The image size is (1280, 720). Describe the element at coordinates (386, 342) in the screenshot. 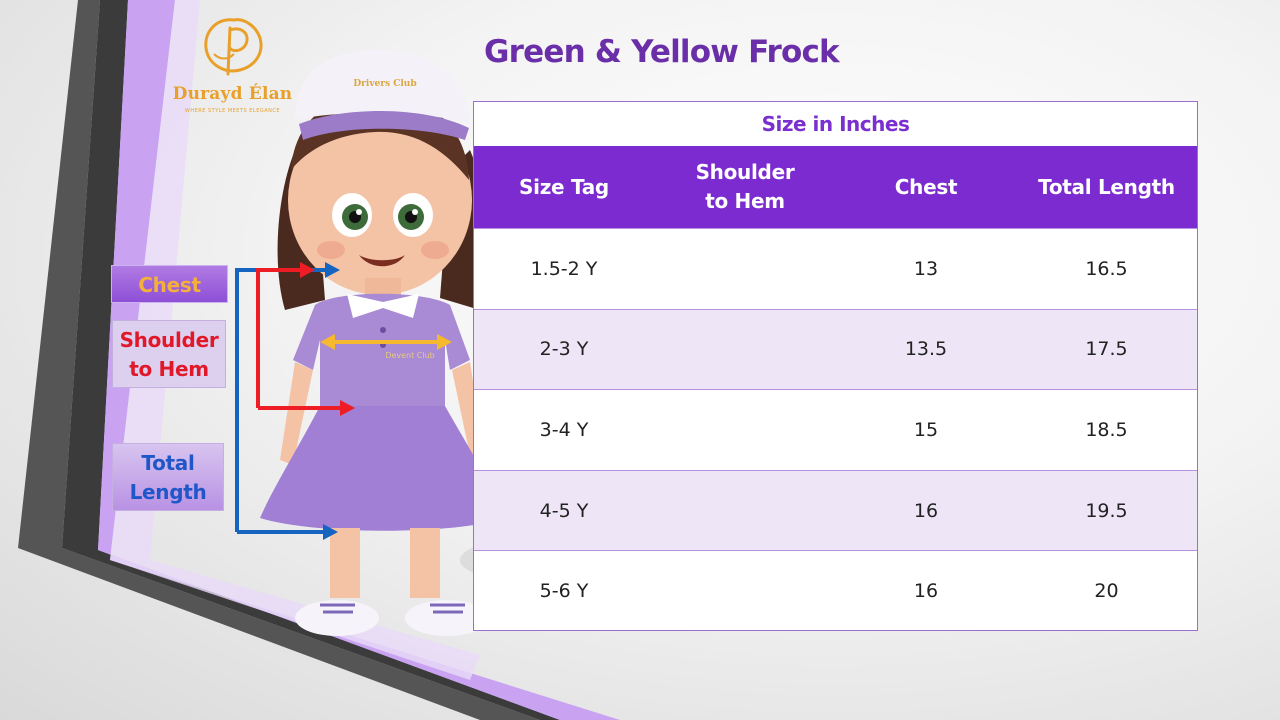

I see `chest-arrow` at that location.